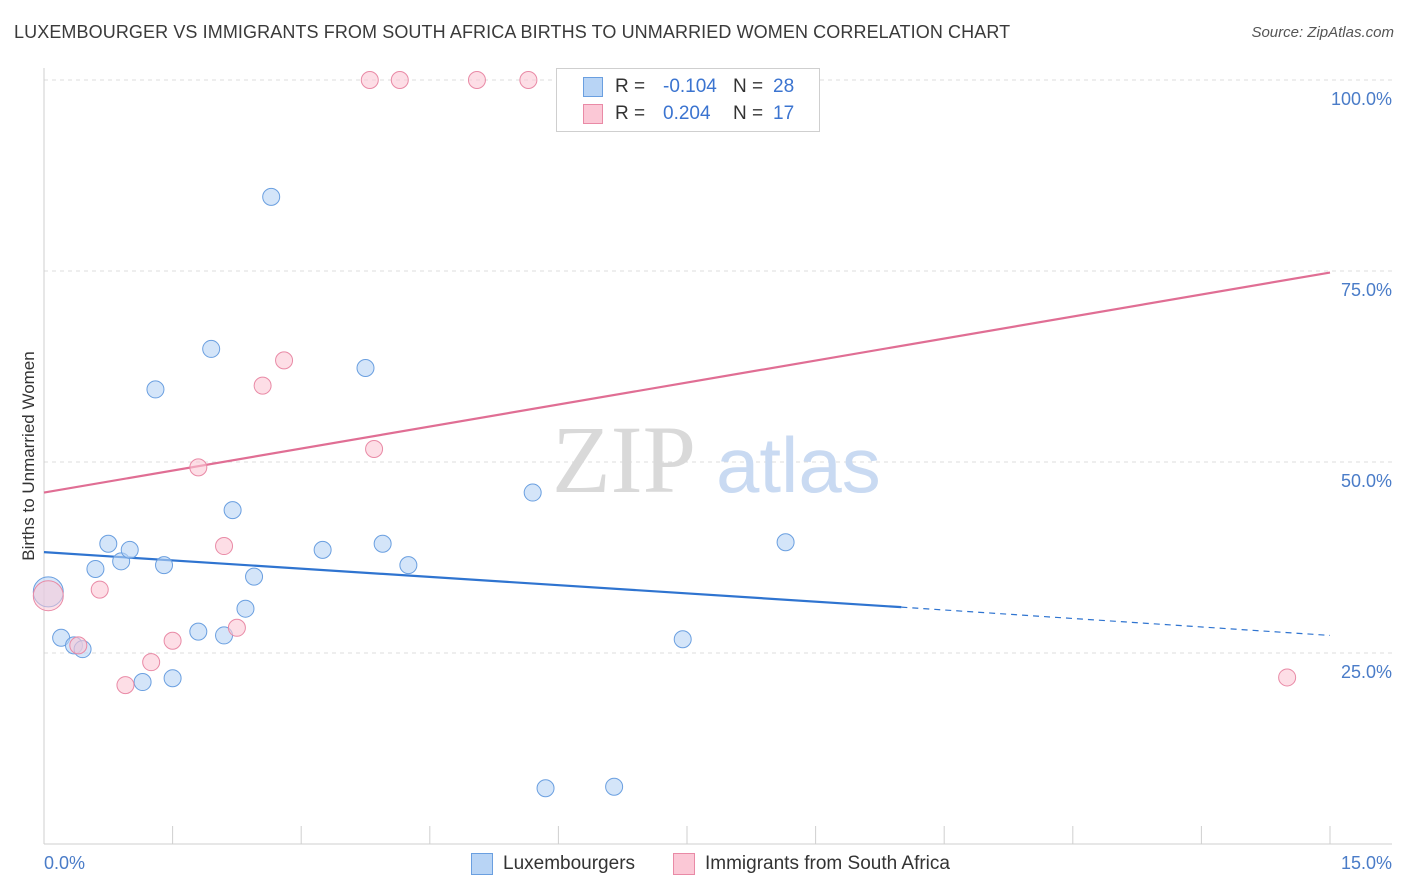 This screenshot has height=892, width=1406. What do you see at coordinates (684, 864) in the screenshot?
I see `bottom-legend-swatch-pink` at bounding box center [684, 864].